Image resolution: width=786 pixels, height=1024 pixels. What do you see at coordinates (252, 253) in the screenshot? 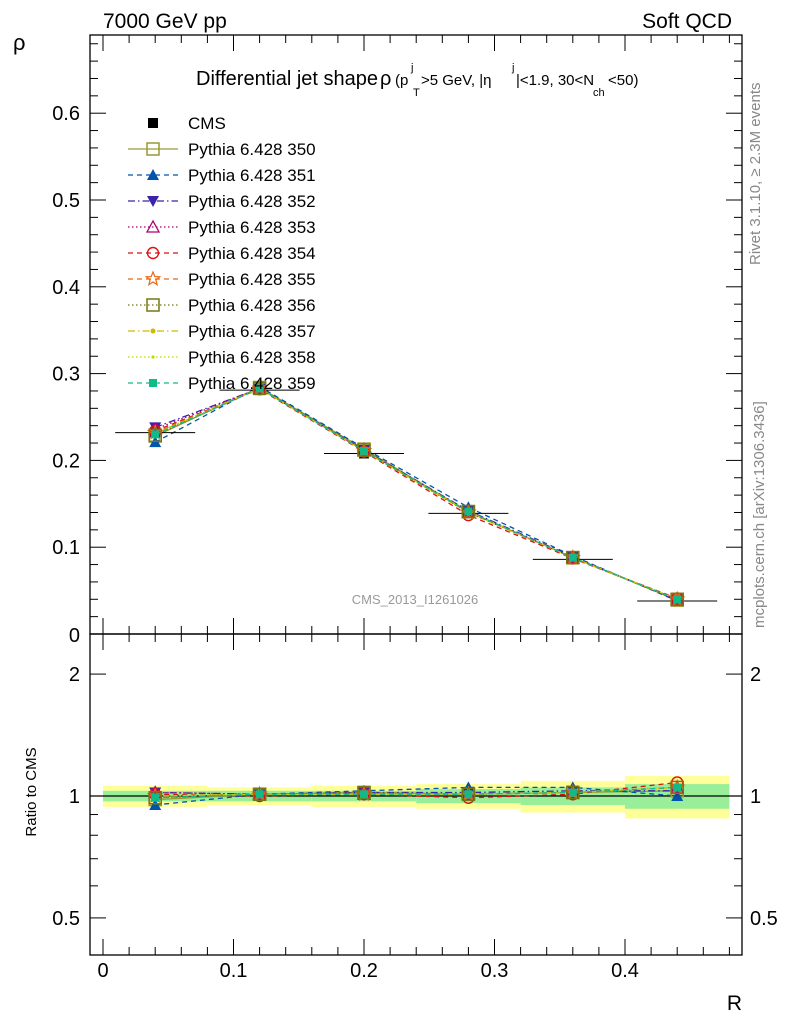
I see `legend-label: Pythia 6.428 354` at bounding box center [252, 253].